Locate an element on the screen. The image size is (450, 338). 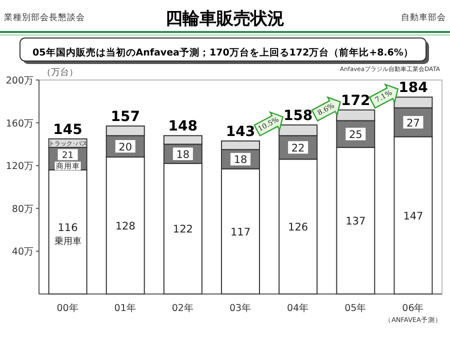
total-label: 148 is located at coordinates (183, 126).